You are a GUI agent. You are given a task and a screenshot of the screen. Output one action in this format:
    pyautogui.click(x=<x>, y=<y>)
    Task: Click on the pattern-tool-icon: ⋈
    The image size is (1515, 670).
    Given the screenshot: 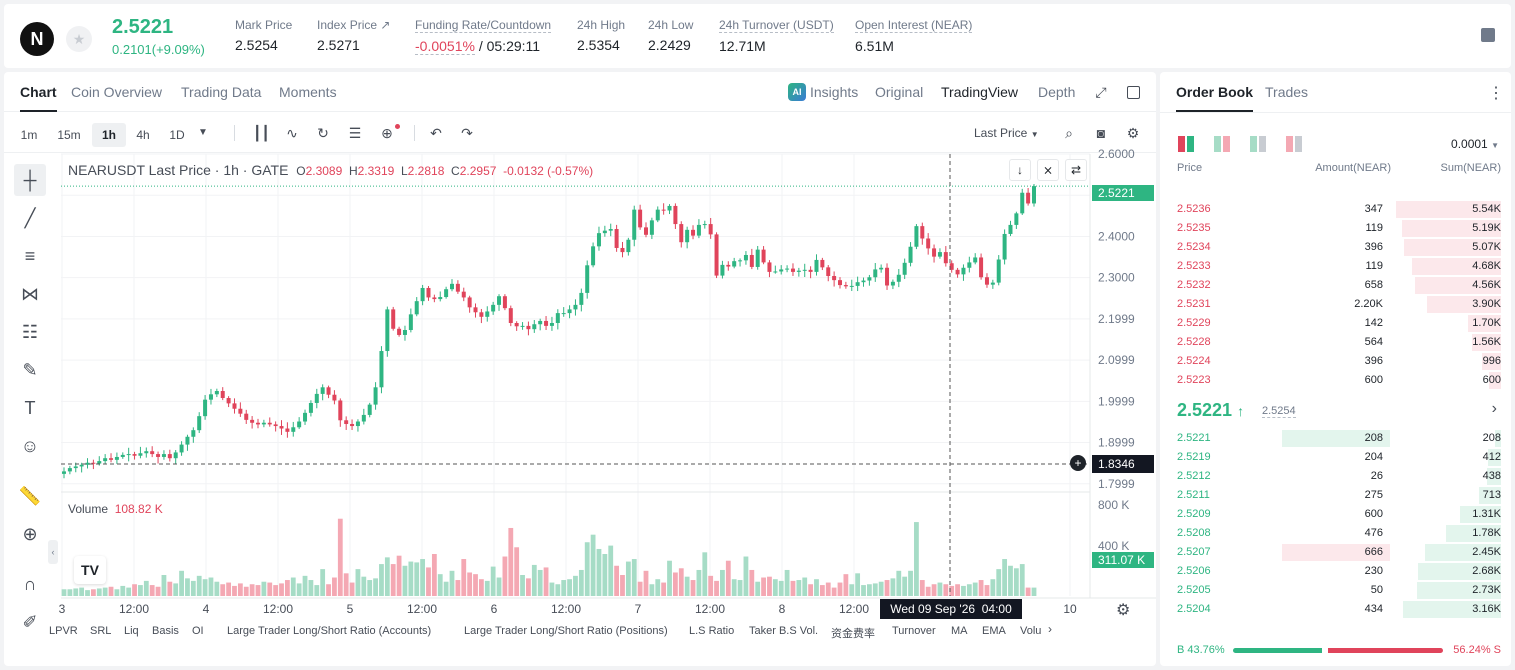 What is the action you would take?
    pyautogui.click(x=30, y=293)
    